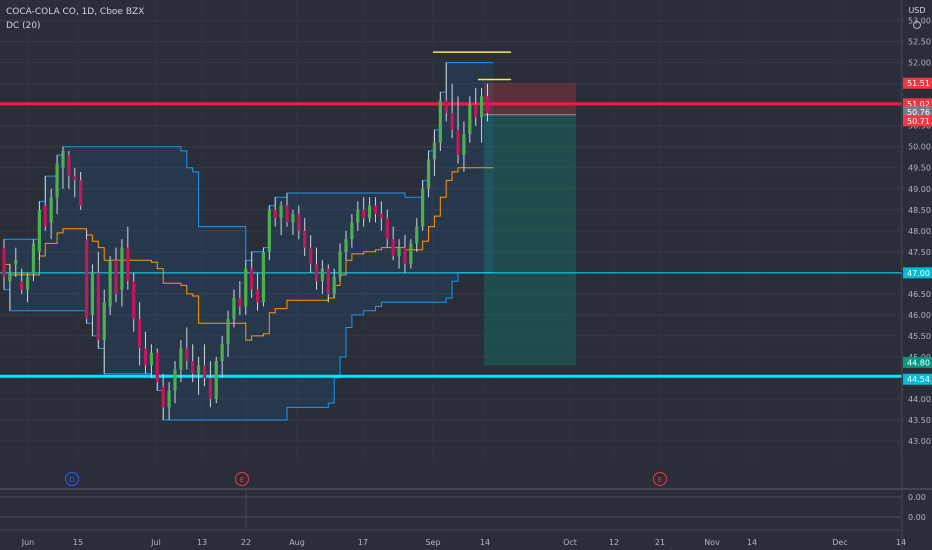 The image size is (932, 550). Describe the element at coordinates (917, 517) in the screenshot. I see `lower-pane-tick: 0.00` at that location.